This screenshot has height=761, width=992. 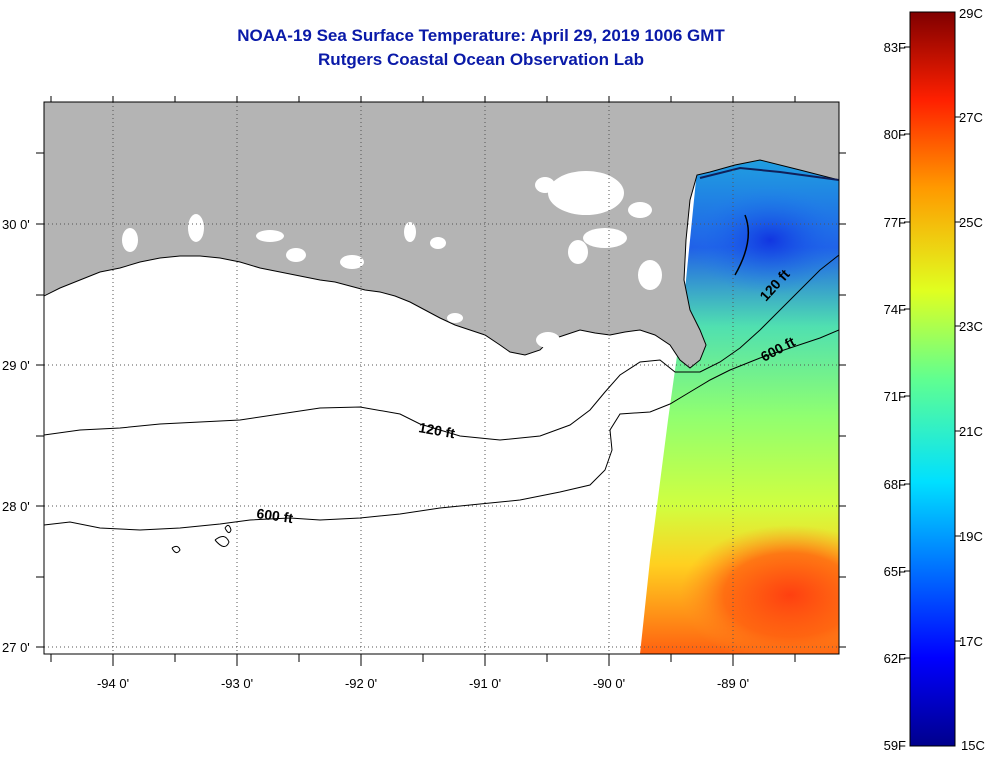 What do you see at coordinates (895, 309) in the screenshot?
I see `fahrenheit-label: 74F` at bounding box center [895, 309].